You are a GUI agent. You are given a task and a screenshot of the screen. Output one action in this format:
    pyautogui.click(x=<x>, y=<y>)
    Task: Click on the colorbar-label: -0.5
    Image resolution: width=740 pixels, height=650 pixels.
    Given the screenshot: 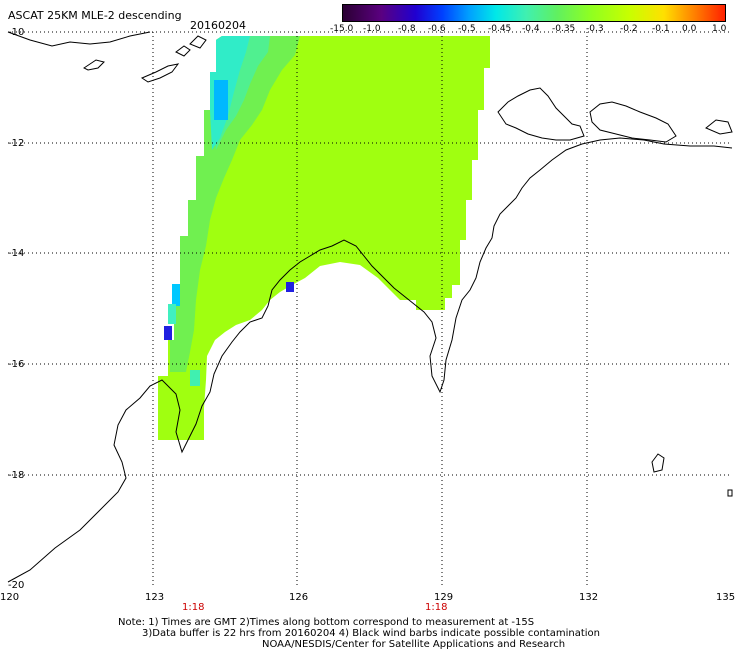 What is the action you would take?
    pyautogui.click(x=467, y=29)
    